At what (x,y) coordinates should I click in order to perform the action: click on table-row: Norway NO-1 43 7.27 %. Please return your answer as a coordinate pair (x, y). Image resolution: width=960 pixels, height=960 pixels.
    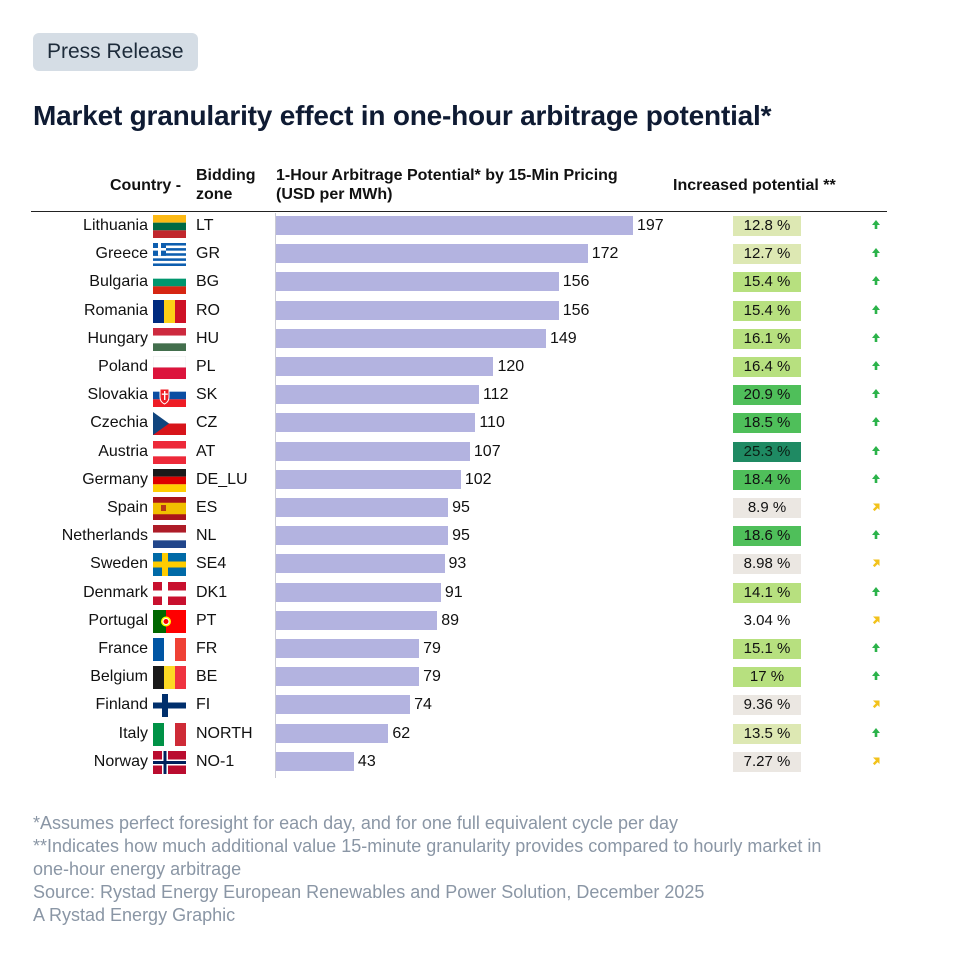
    Looking at the image, I should click on (480, 762).